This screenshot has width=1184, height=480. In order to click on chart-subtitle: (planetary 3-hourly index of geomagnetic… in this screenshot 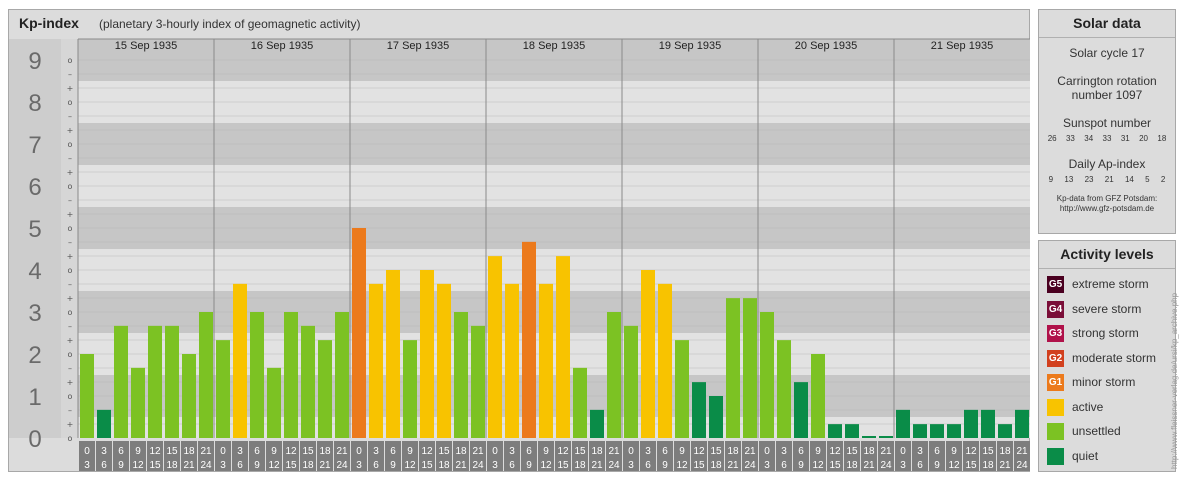, I will do `click(230, 24)`.